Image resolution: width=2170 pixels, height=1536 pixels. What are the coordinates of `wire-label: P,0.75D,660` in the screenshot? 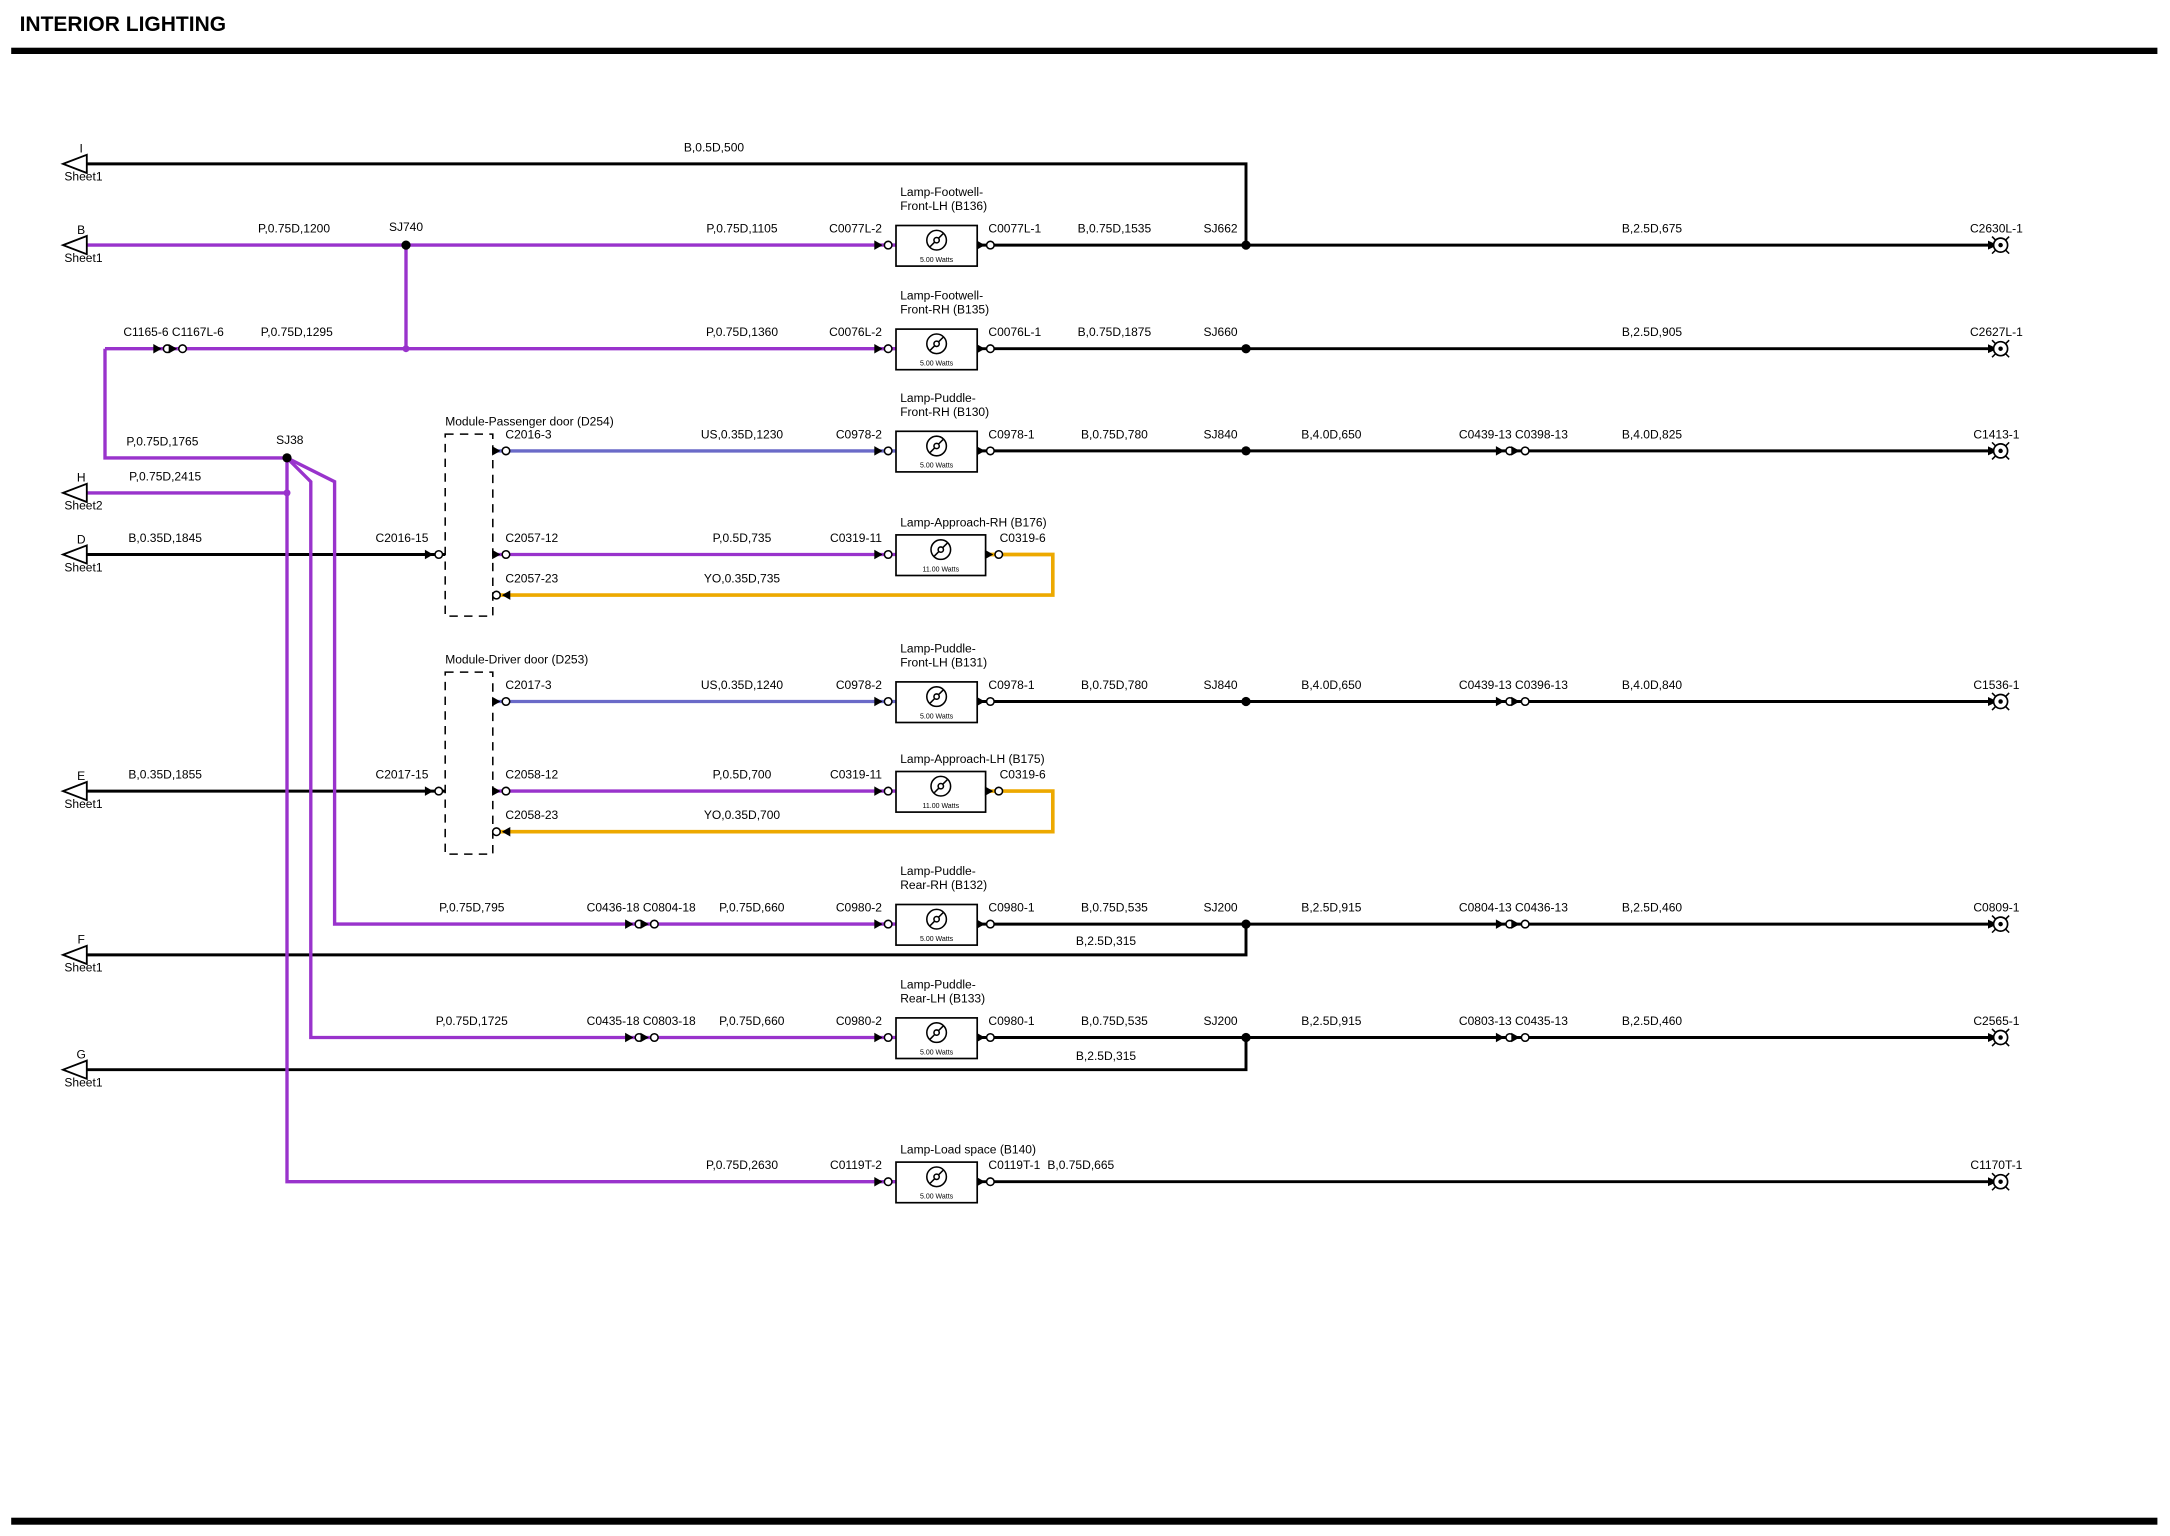 It's located at (752, 1021).